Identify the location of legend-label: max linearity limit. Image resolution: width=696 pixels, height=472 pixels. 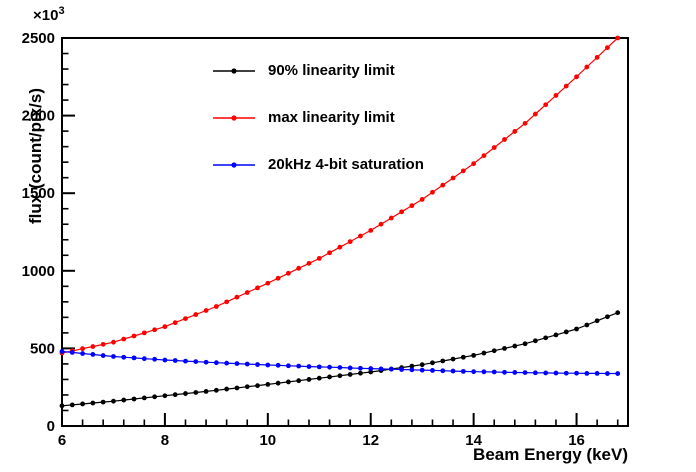
(331, 117).